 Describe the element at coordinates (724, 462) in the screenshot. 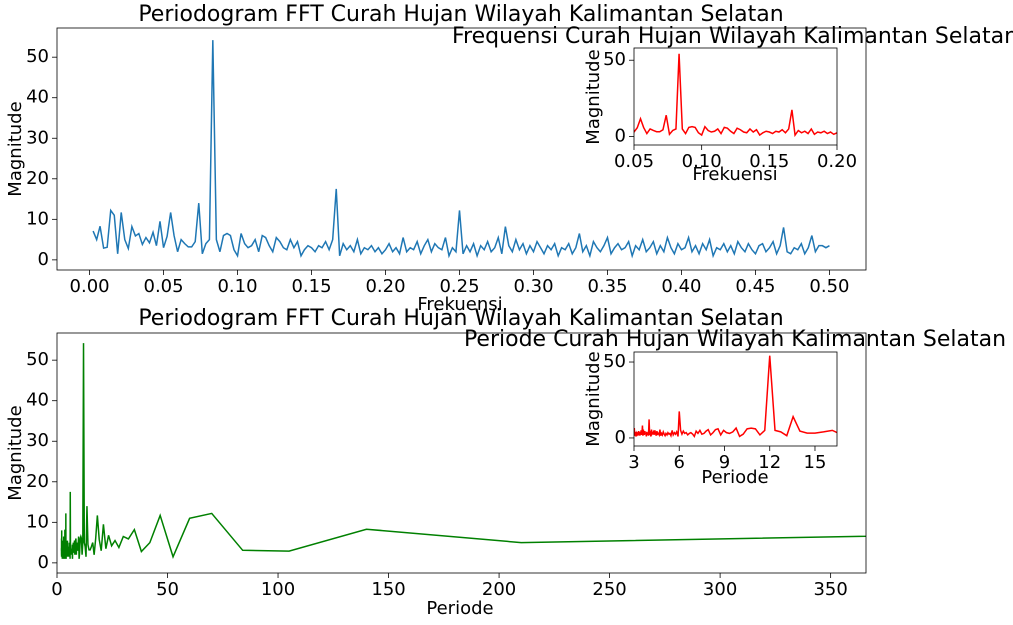

I see `x-tick-label: 9` at that location.